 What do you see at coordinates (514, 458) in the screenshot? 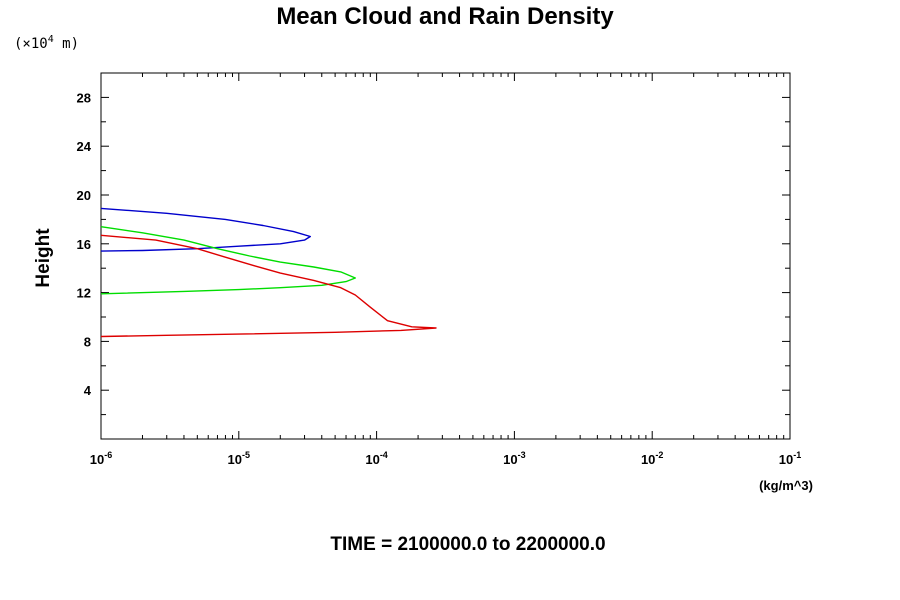
I see `x-tick-label: 10⁻³` at bounding box center [514, 458].